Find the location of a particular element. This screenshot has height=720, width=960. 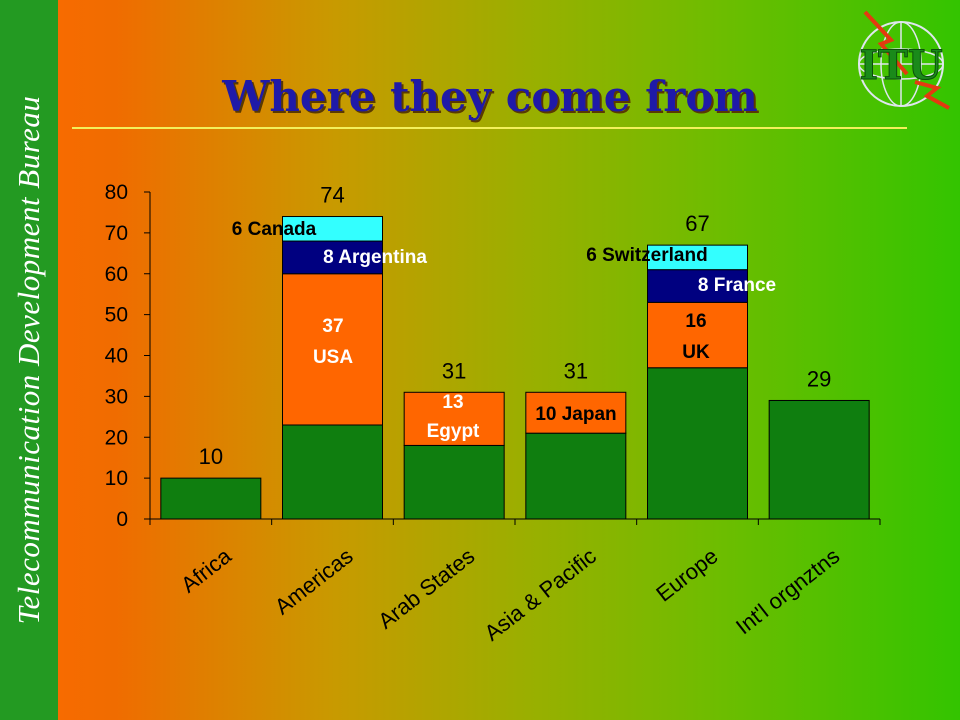

logo-text: ITU is located at coordinates (900, 65).